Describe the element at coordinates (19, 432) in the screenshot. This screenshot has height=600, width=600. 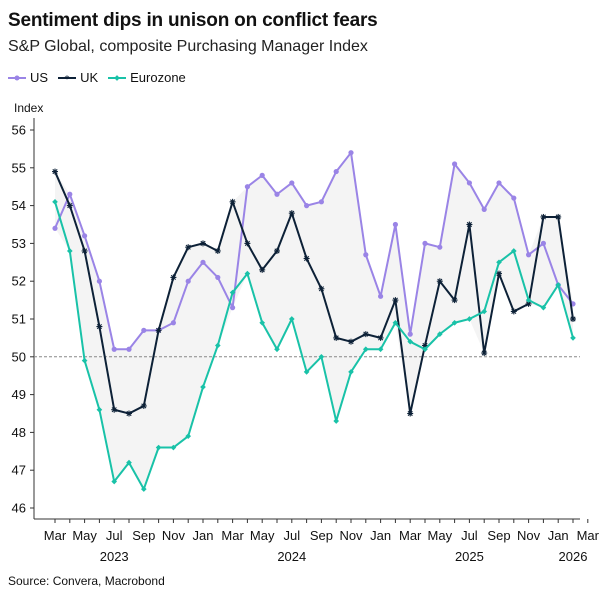
I see `y-tick-label: 48` at that location.